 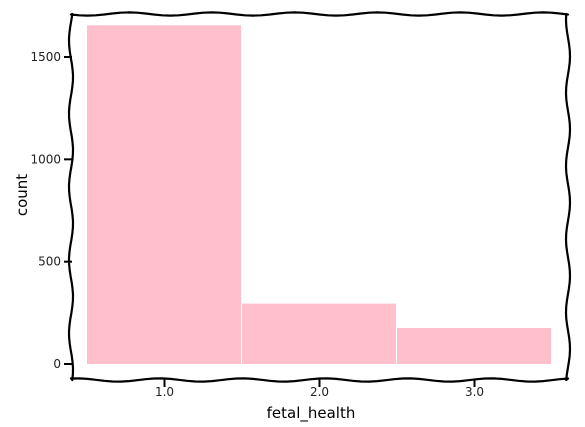 I want to click on x-axis-ticks: 1.0 2.0 3.0, so click(x=319, y=389).